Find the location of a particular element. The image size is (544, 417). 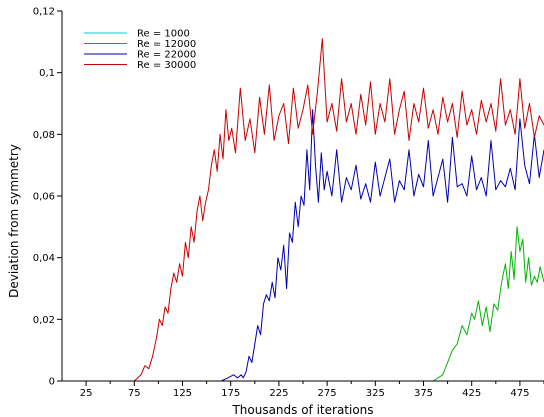

legend-label-3: Re = 30000 is located at coordinates (166, 65).